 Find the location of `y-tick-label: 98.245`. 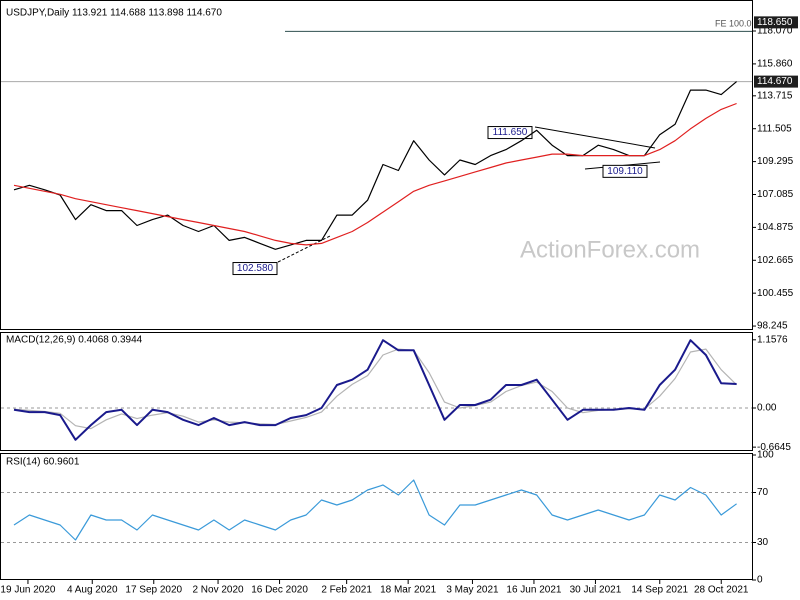

y-tick-label: 98.245 is located at coordinates (772, 326).